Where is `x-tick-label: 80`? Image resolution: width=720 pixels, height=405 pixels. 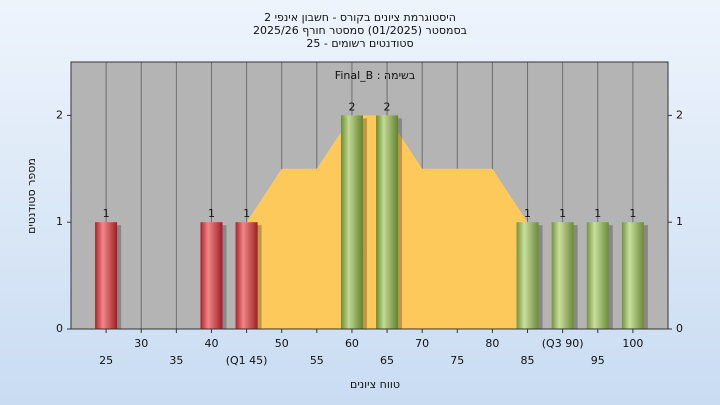
x-tick-label: 80 is located at coordinates (492, 343).